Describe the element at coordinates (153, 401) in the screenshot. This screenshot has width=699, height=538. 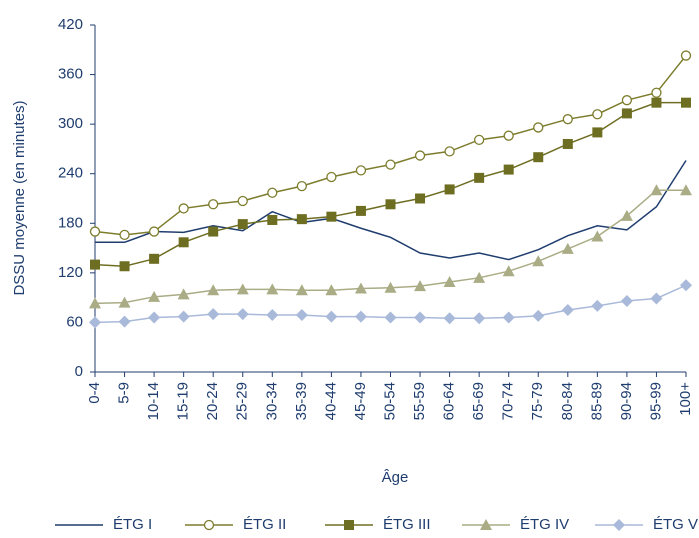
I see `x-tick-label: 10-14` at that location.